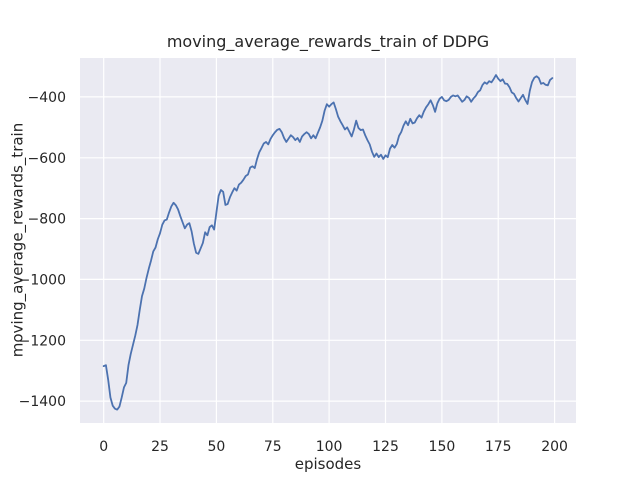  Describe the element at coordinates (554, 447) in the screenshot. I see `x-tick-label: 200` at that location.